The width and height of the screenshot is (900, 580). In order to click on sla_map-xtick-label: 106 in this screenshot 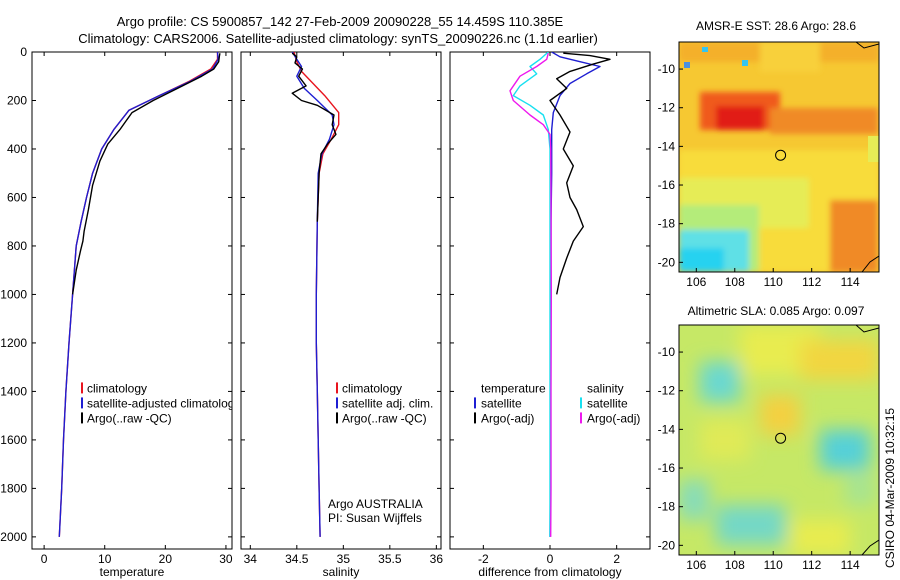, I will do `click(696, 565)`.